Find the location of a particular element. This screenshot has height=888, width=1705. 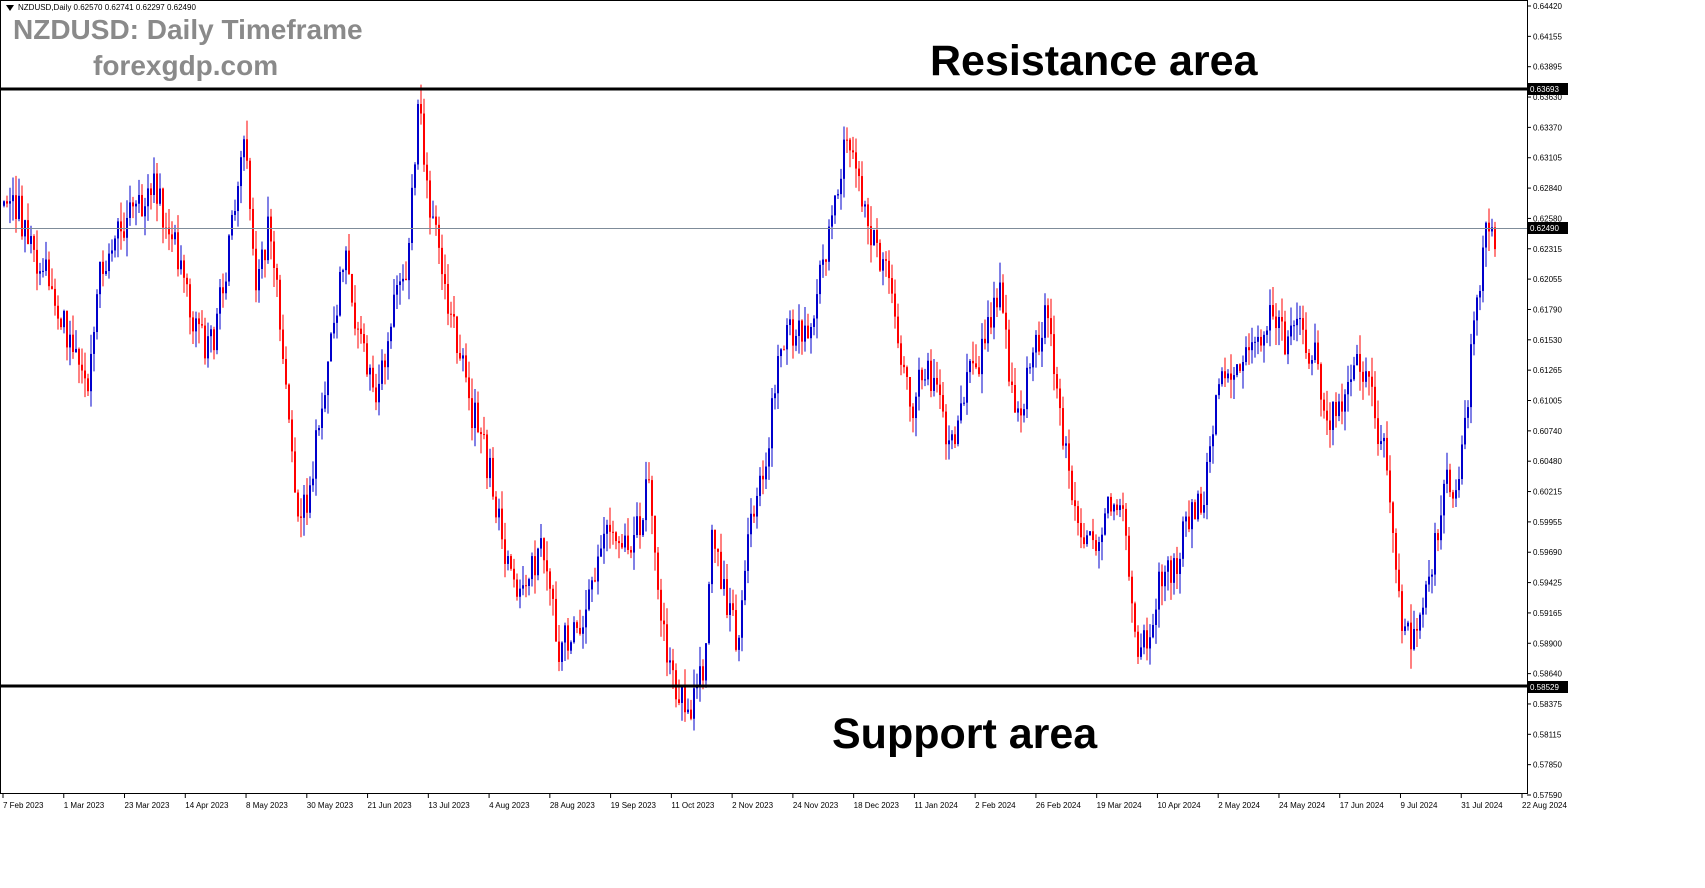

price-tick-label: 0.59165 is located at coordinates (1547, 613).